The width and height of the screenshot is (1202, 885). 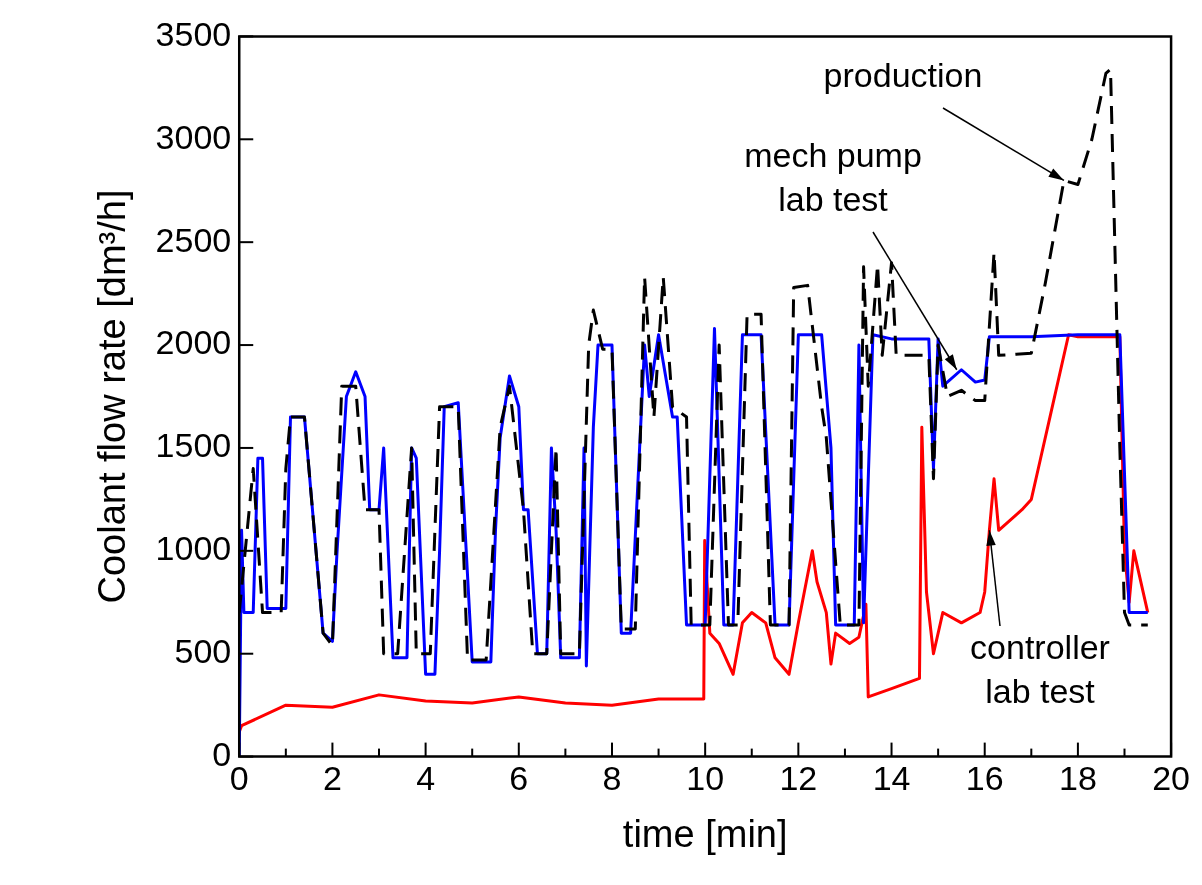 I want to click on x-tick-label: 16, so click(x=984, y=778).